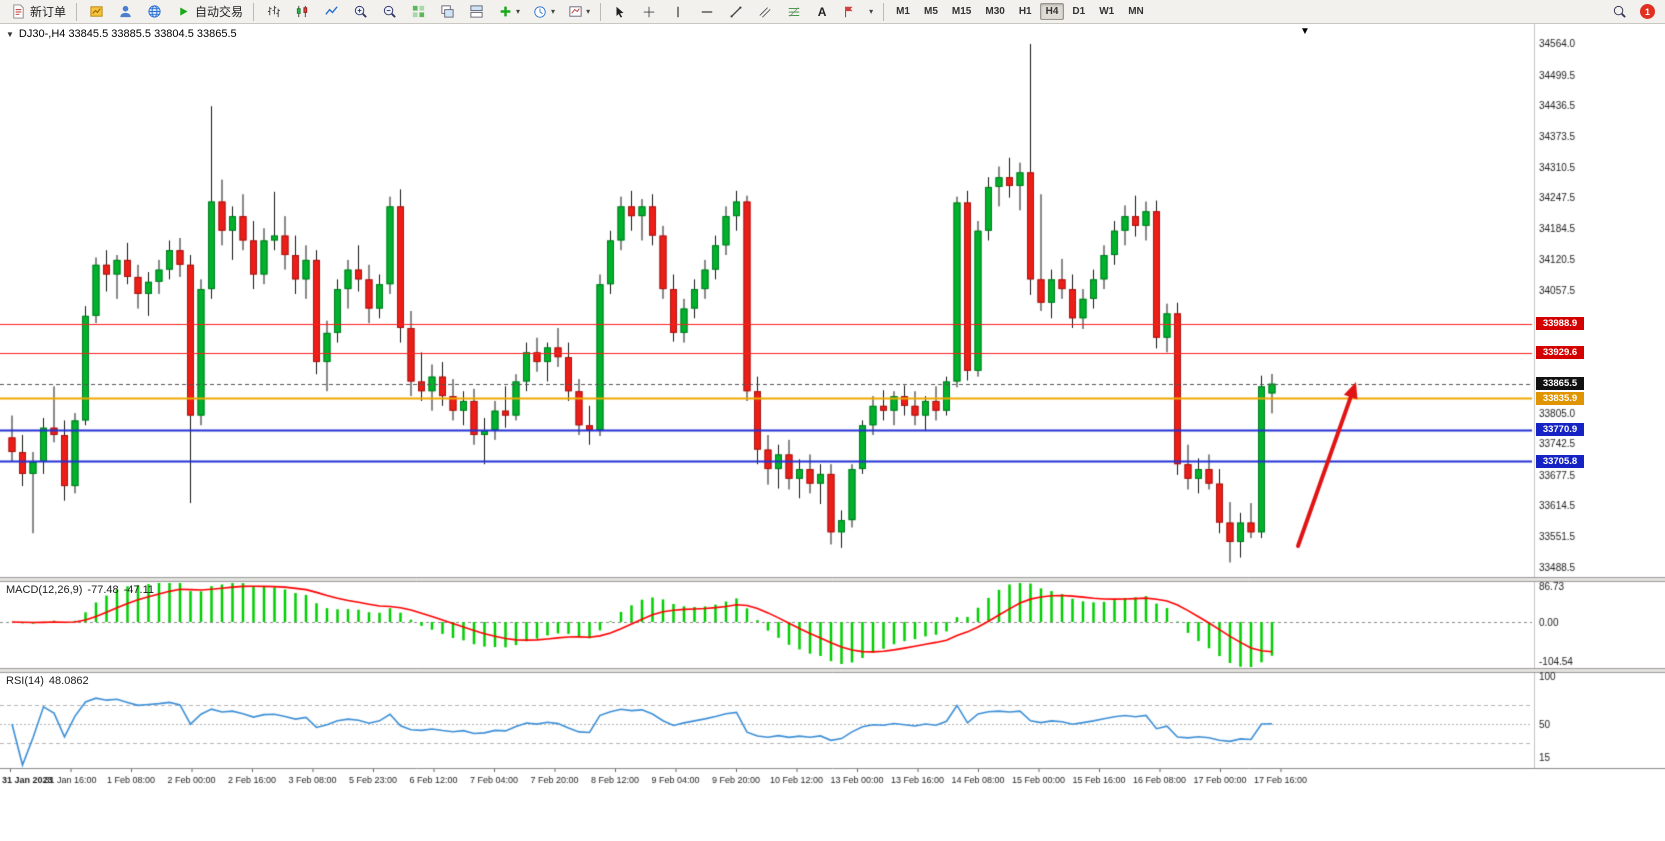 The image size is (1665, 841). I want to click on chart-objects-dropdown-icon: ▼, so click(10, 34).